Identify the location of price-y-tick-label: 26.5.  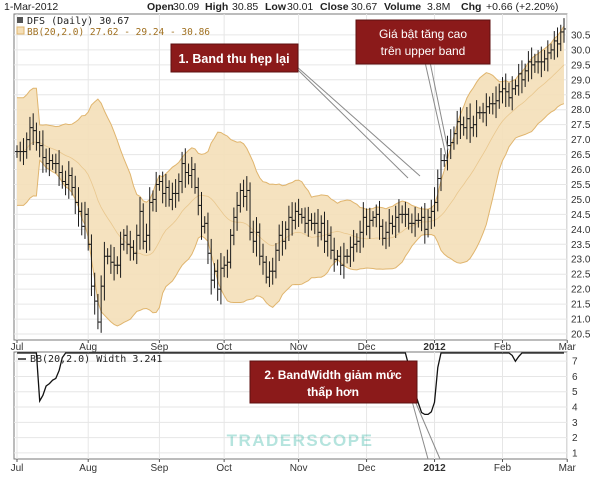
(581, 155).